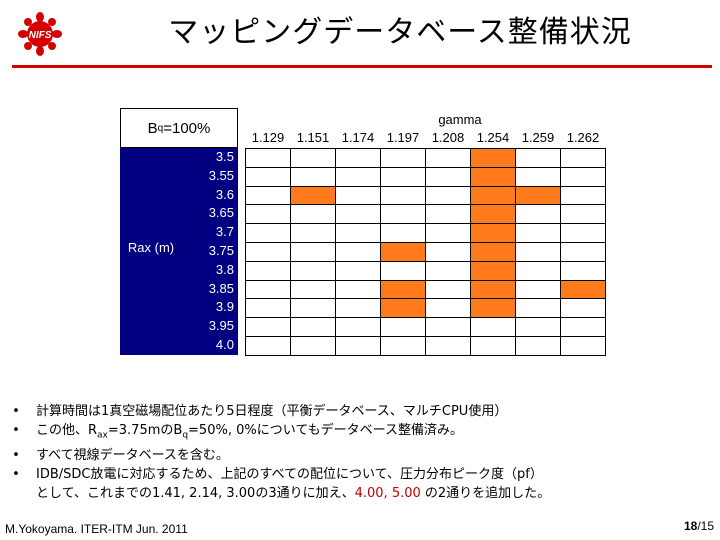  What do you see at coordinates (224, 156) in the screenshot?
I see `rax-value: 3.5` at bounding box center [224, 156].